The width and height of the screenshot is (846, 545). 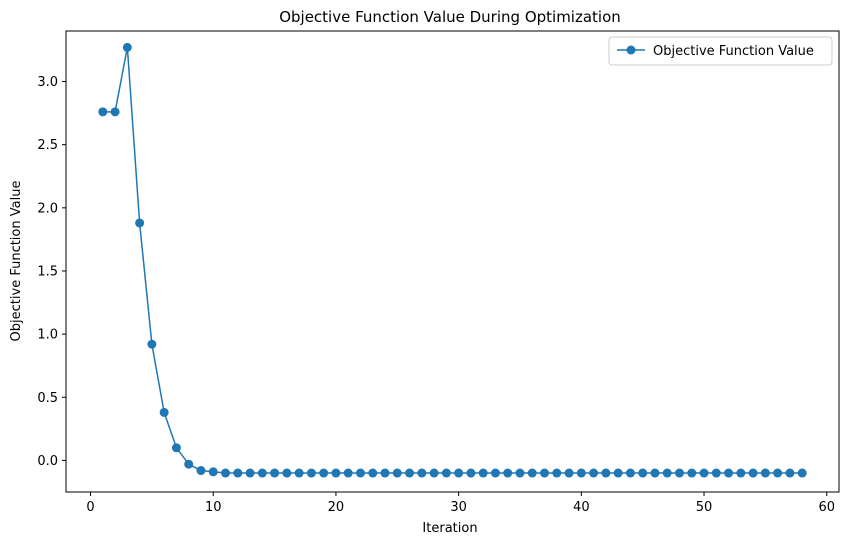 What do you see at coordinates (47, 145) in the screenshot?
I see `y-tick-label: 2.5` at bounding box center [47, 145].